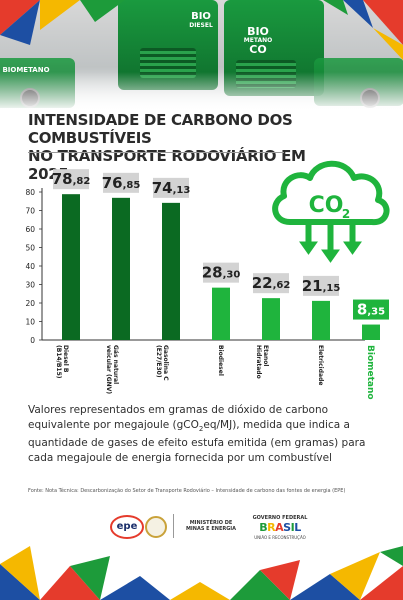  I want to click on y-tick-label: 40, so click(30, 266).